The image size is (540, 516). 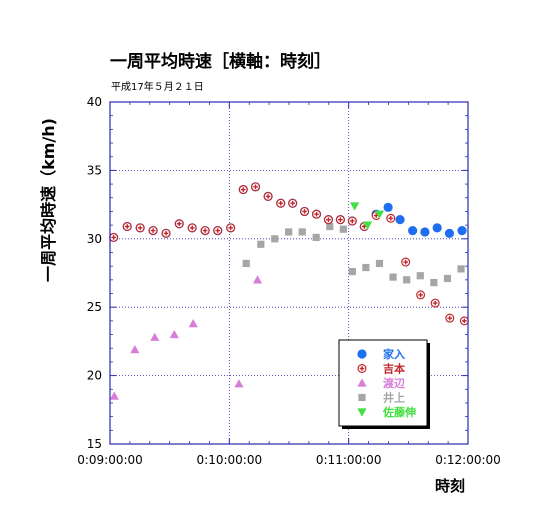 What do you see at coordinates (394, 398) in the screenshot?
I see `legend-label: 井上` at bounding box center [394, 398].